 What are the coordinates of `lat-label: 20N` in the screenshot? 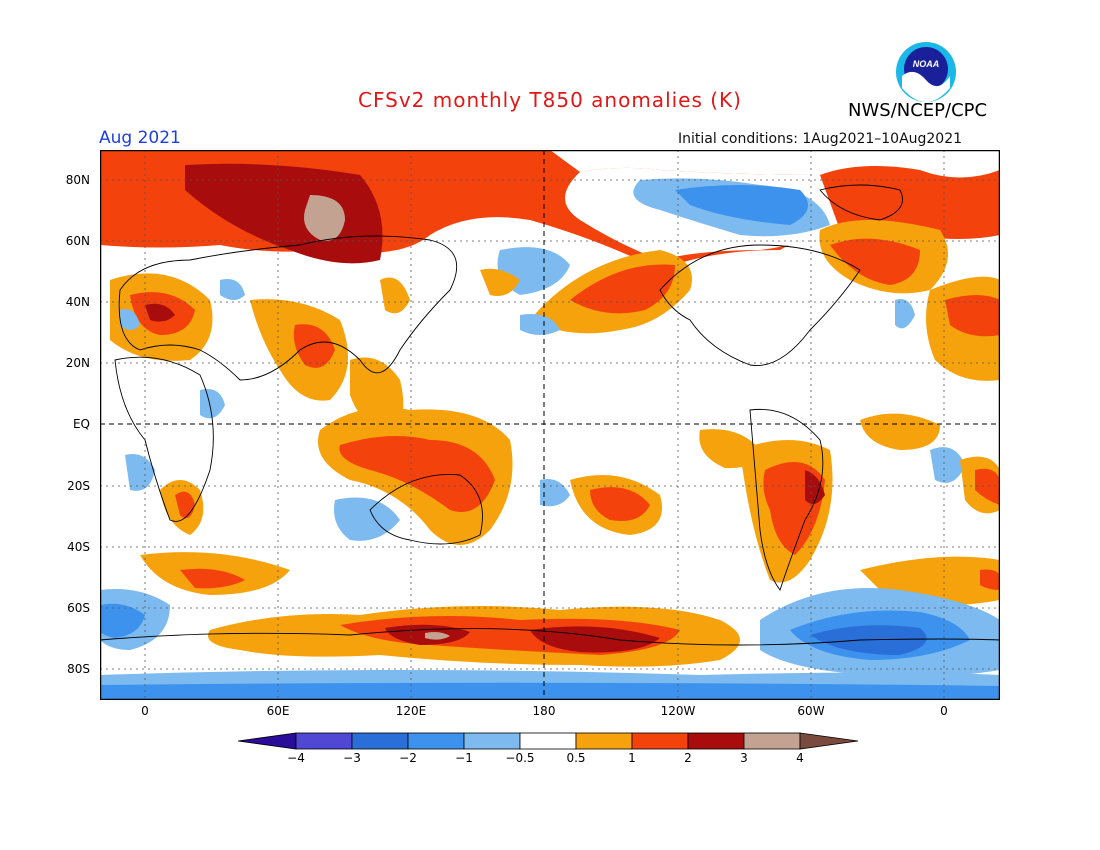 It's located at (77, 363).